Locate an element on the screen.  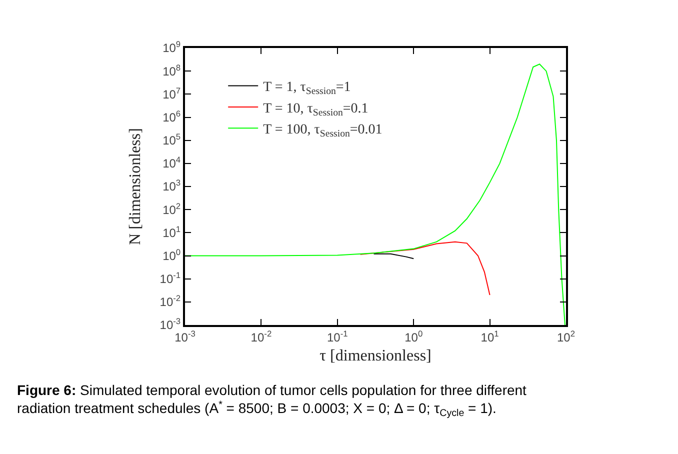
y-tick-label: 10$^{9}$ is located at coordinates (171, 47).